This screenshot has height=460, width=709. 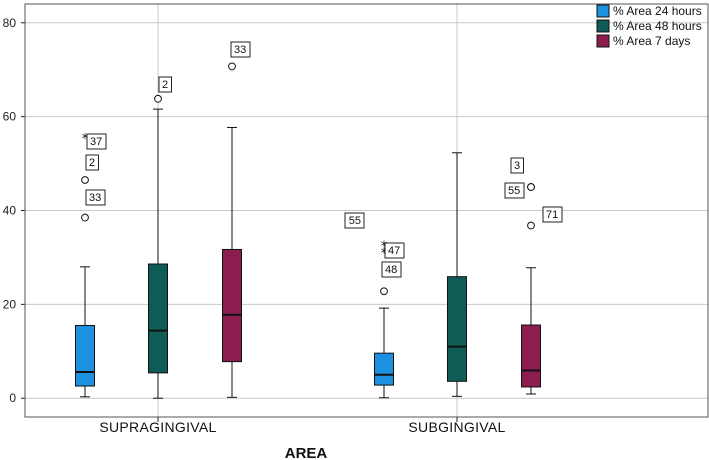 What do you see at coordinates (651, 41) in the screenshot?
I see `legend-label: % Area 7 days` at bounding box center [651, 41].